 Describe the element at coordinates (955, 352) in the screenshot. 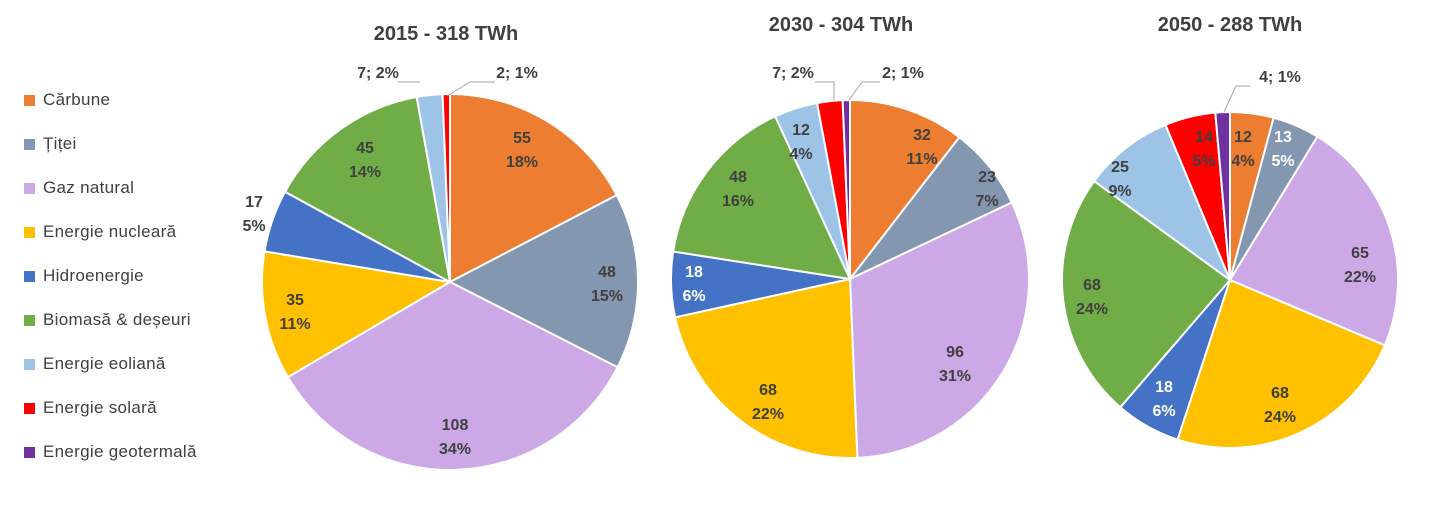

I see `data-label-value: 96` at that location.